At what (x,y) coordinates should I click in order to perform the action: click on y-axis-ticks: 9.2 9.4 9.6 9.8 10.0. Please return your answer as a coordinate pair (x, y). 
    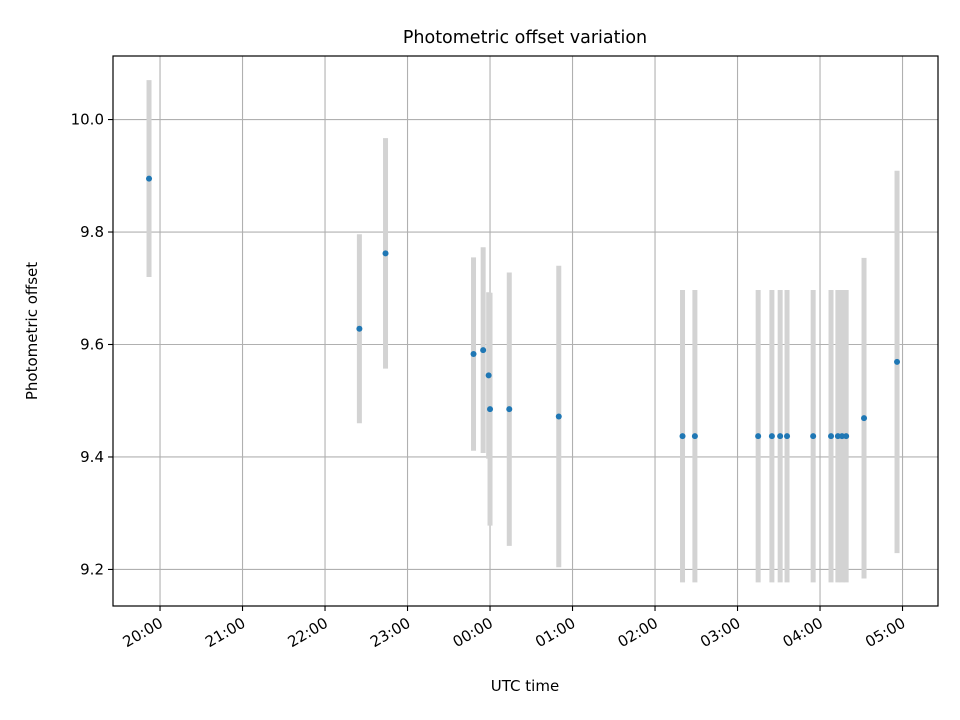
    Looking at the image, I should click on (92, 344).